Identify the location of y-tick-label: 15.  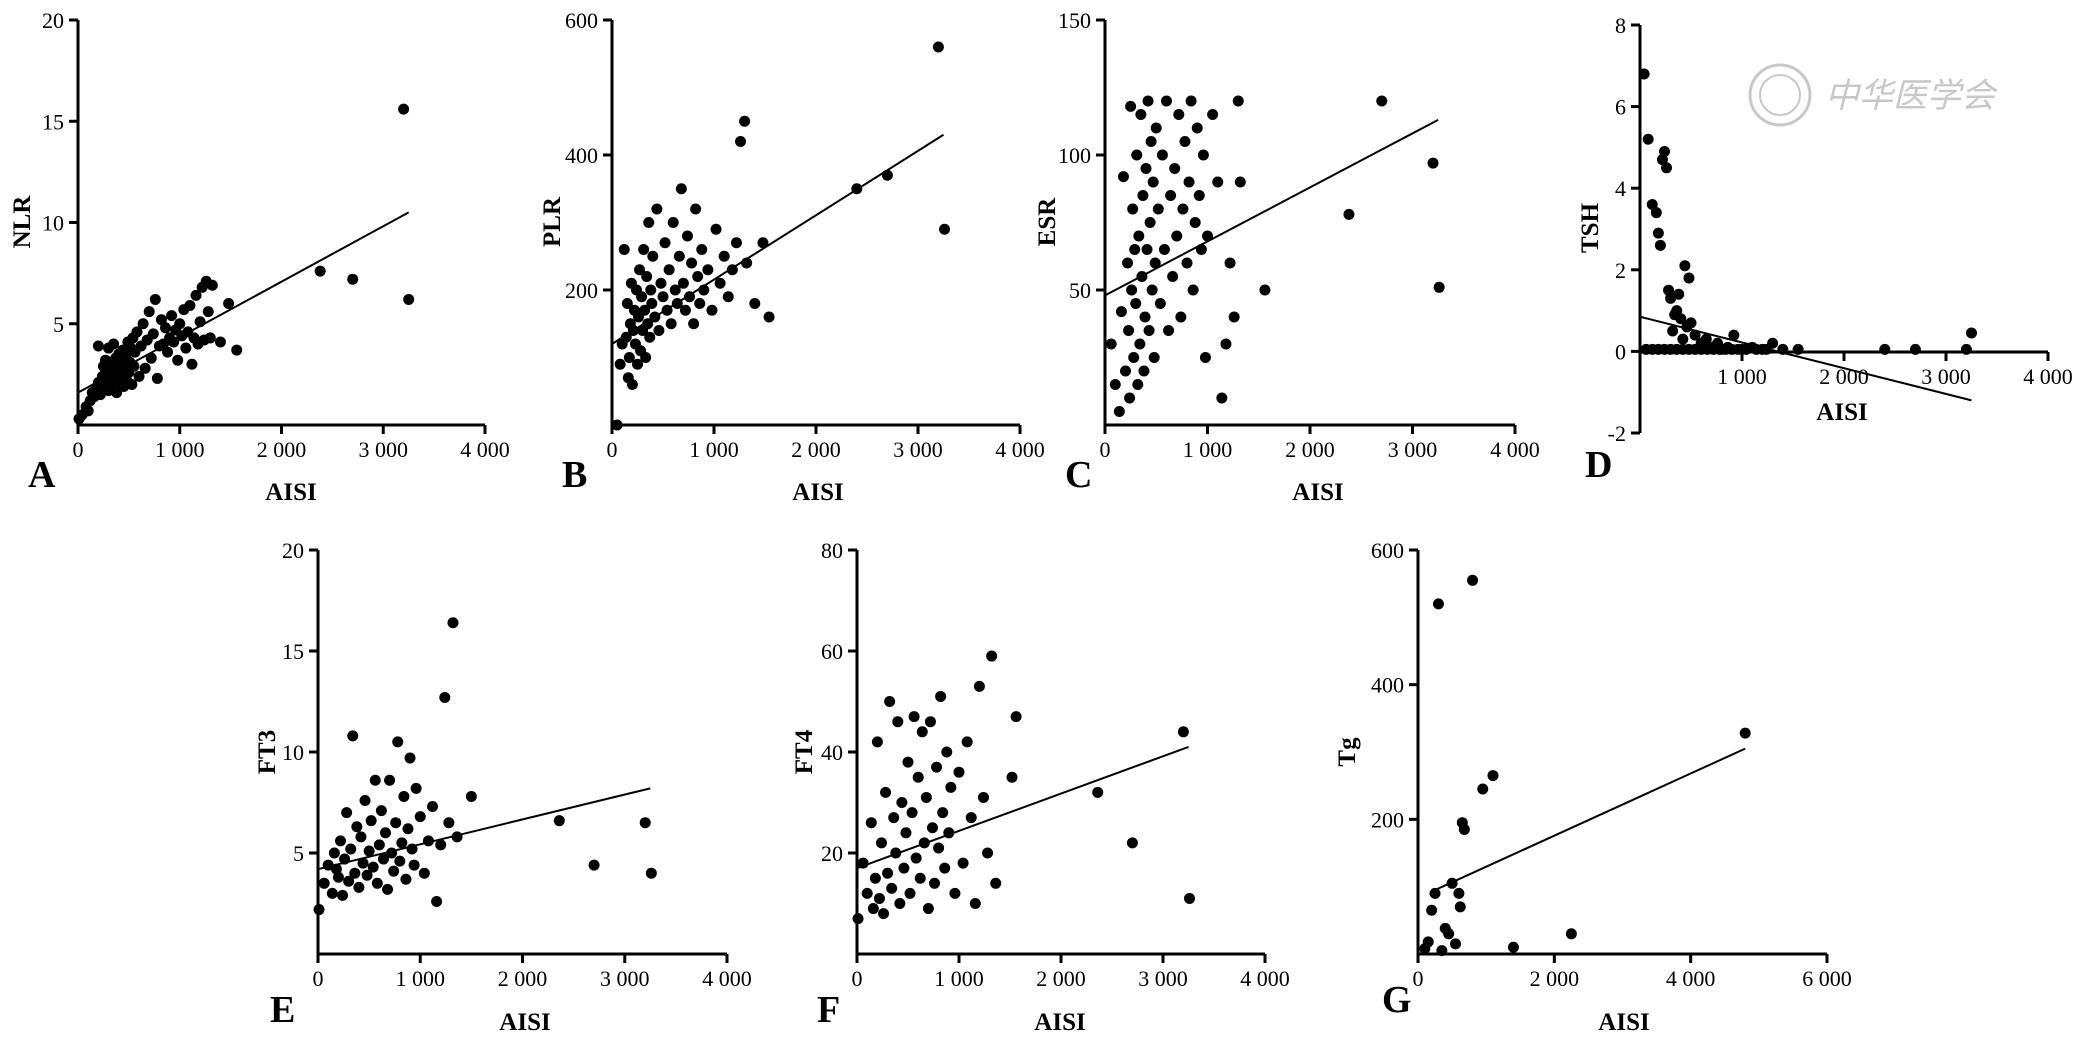
(53, 121).